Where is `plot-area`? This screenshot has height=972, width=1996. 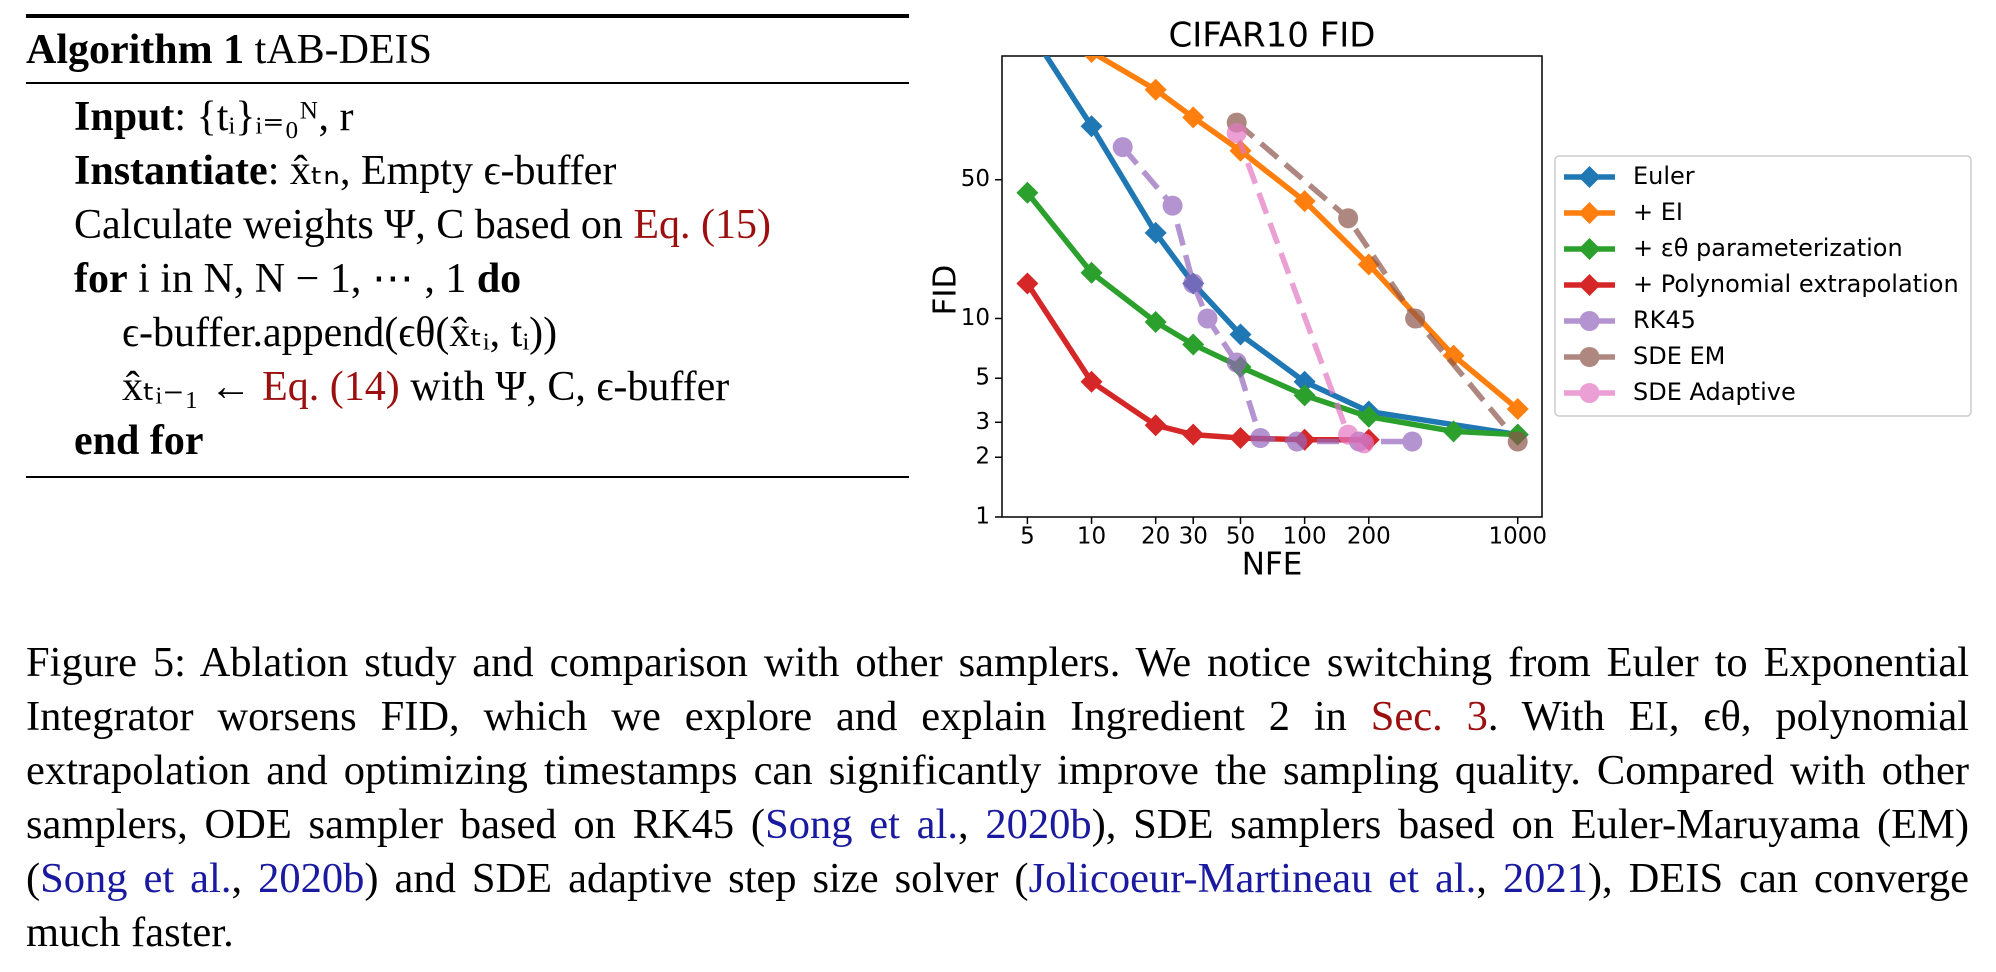
plot-area is located at coordinates (1272, 255).